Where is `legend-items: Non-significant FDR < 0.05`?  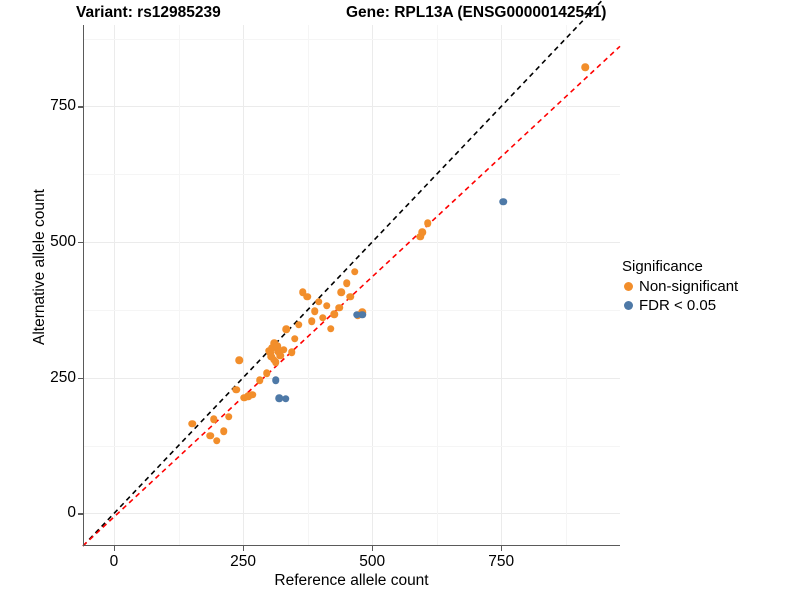
legend-items: Non-significant FDR < 0.05 is located at coordinates (709, 296).